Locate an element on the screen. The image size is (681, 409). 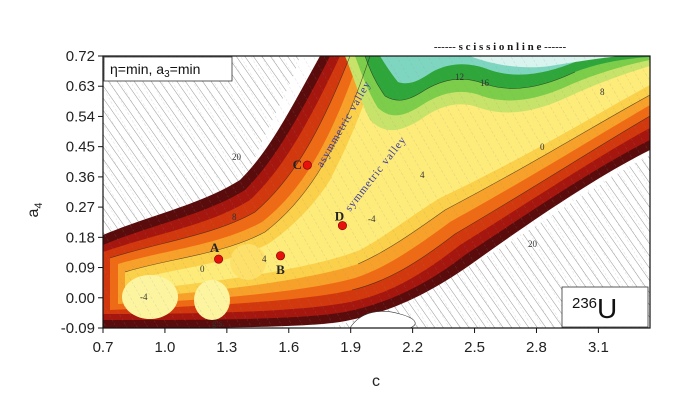
y-tick-label: -0.09 is located at coordinates (78, 328).